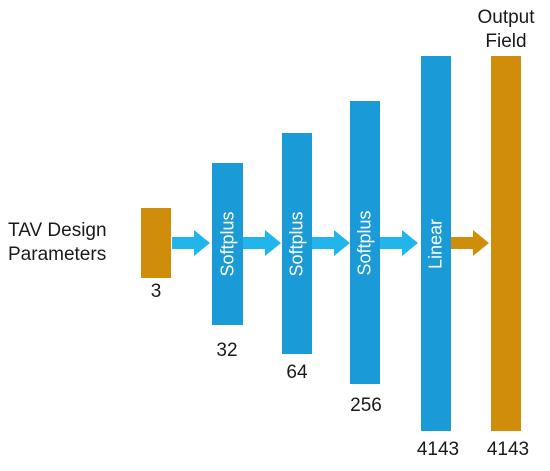 The image size is (550, 471). Describe the element at coordinates (297, 372) in the screenshot. I see `layer-2-size: 64` at that location.